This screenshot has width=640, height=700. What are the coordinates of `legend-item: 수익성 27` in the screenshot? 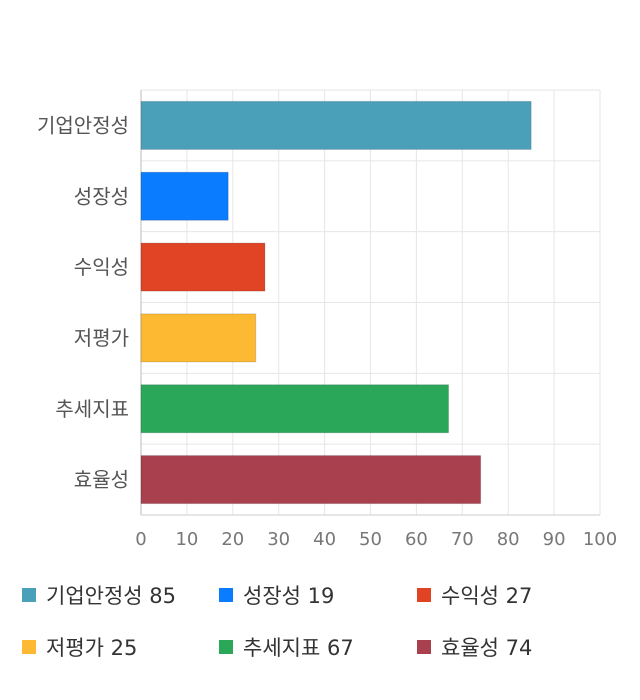 It's located at (474, 595).